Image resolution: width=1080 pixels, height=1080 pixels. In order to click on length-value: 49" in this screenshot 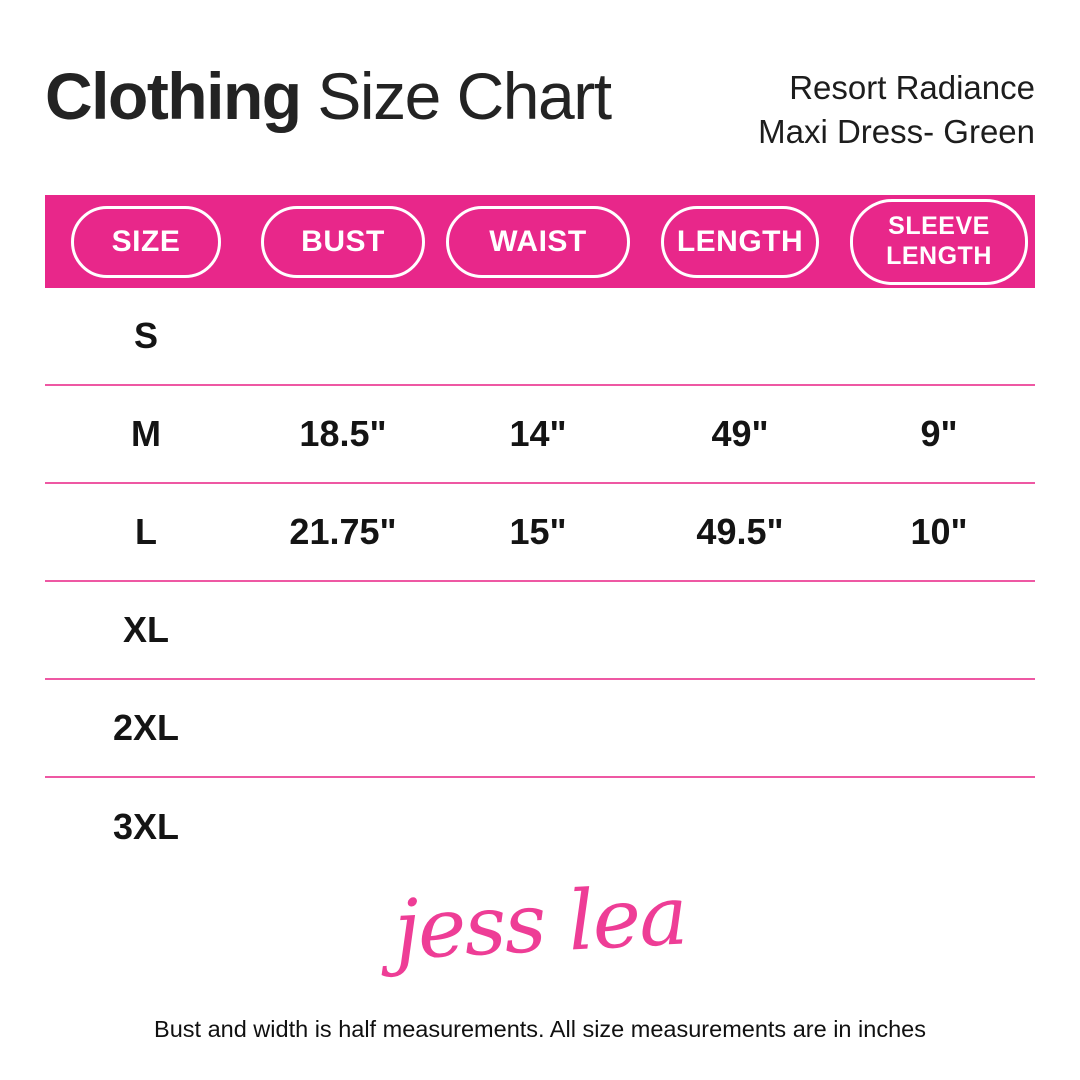, I will do `click(740, 433)`.